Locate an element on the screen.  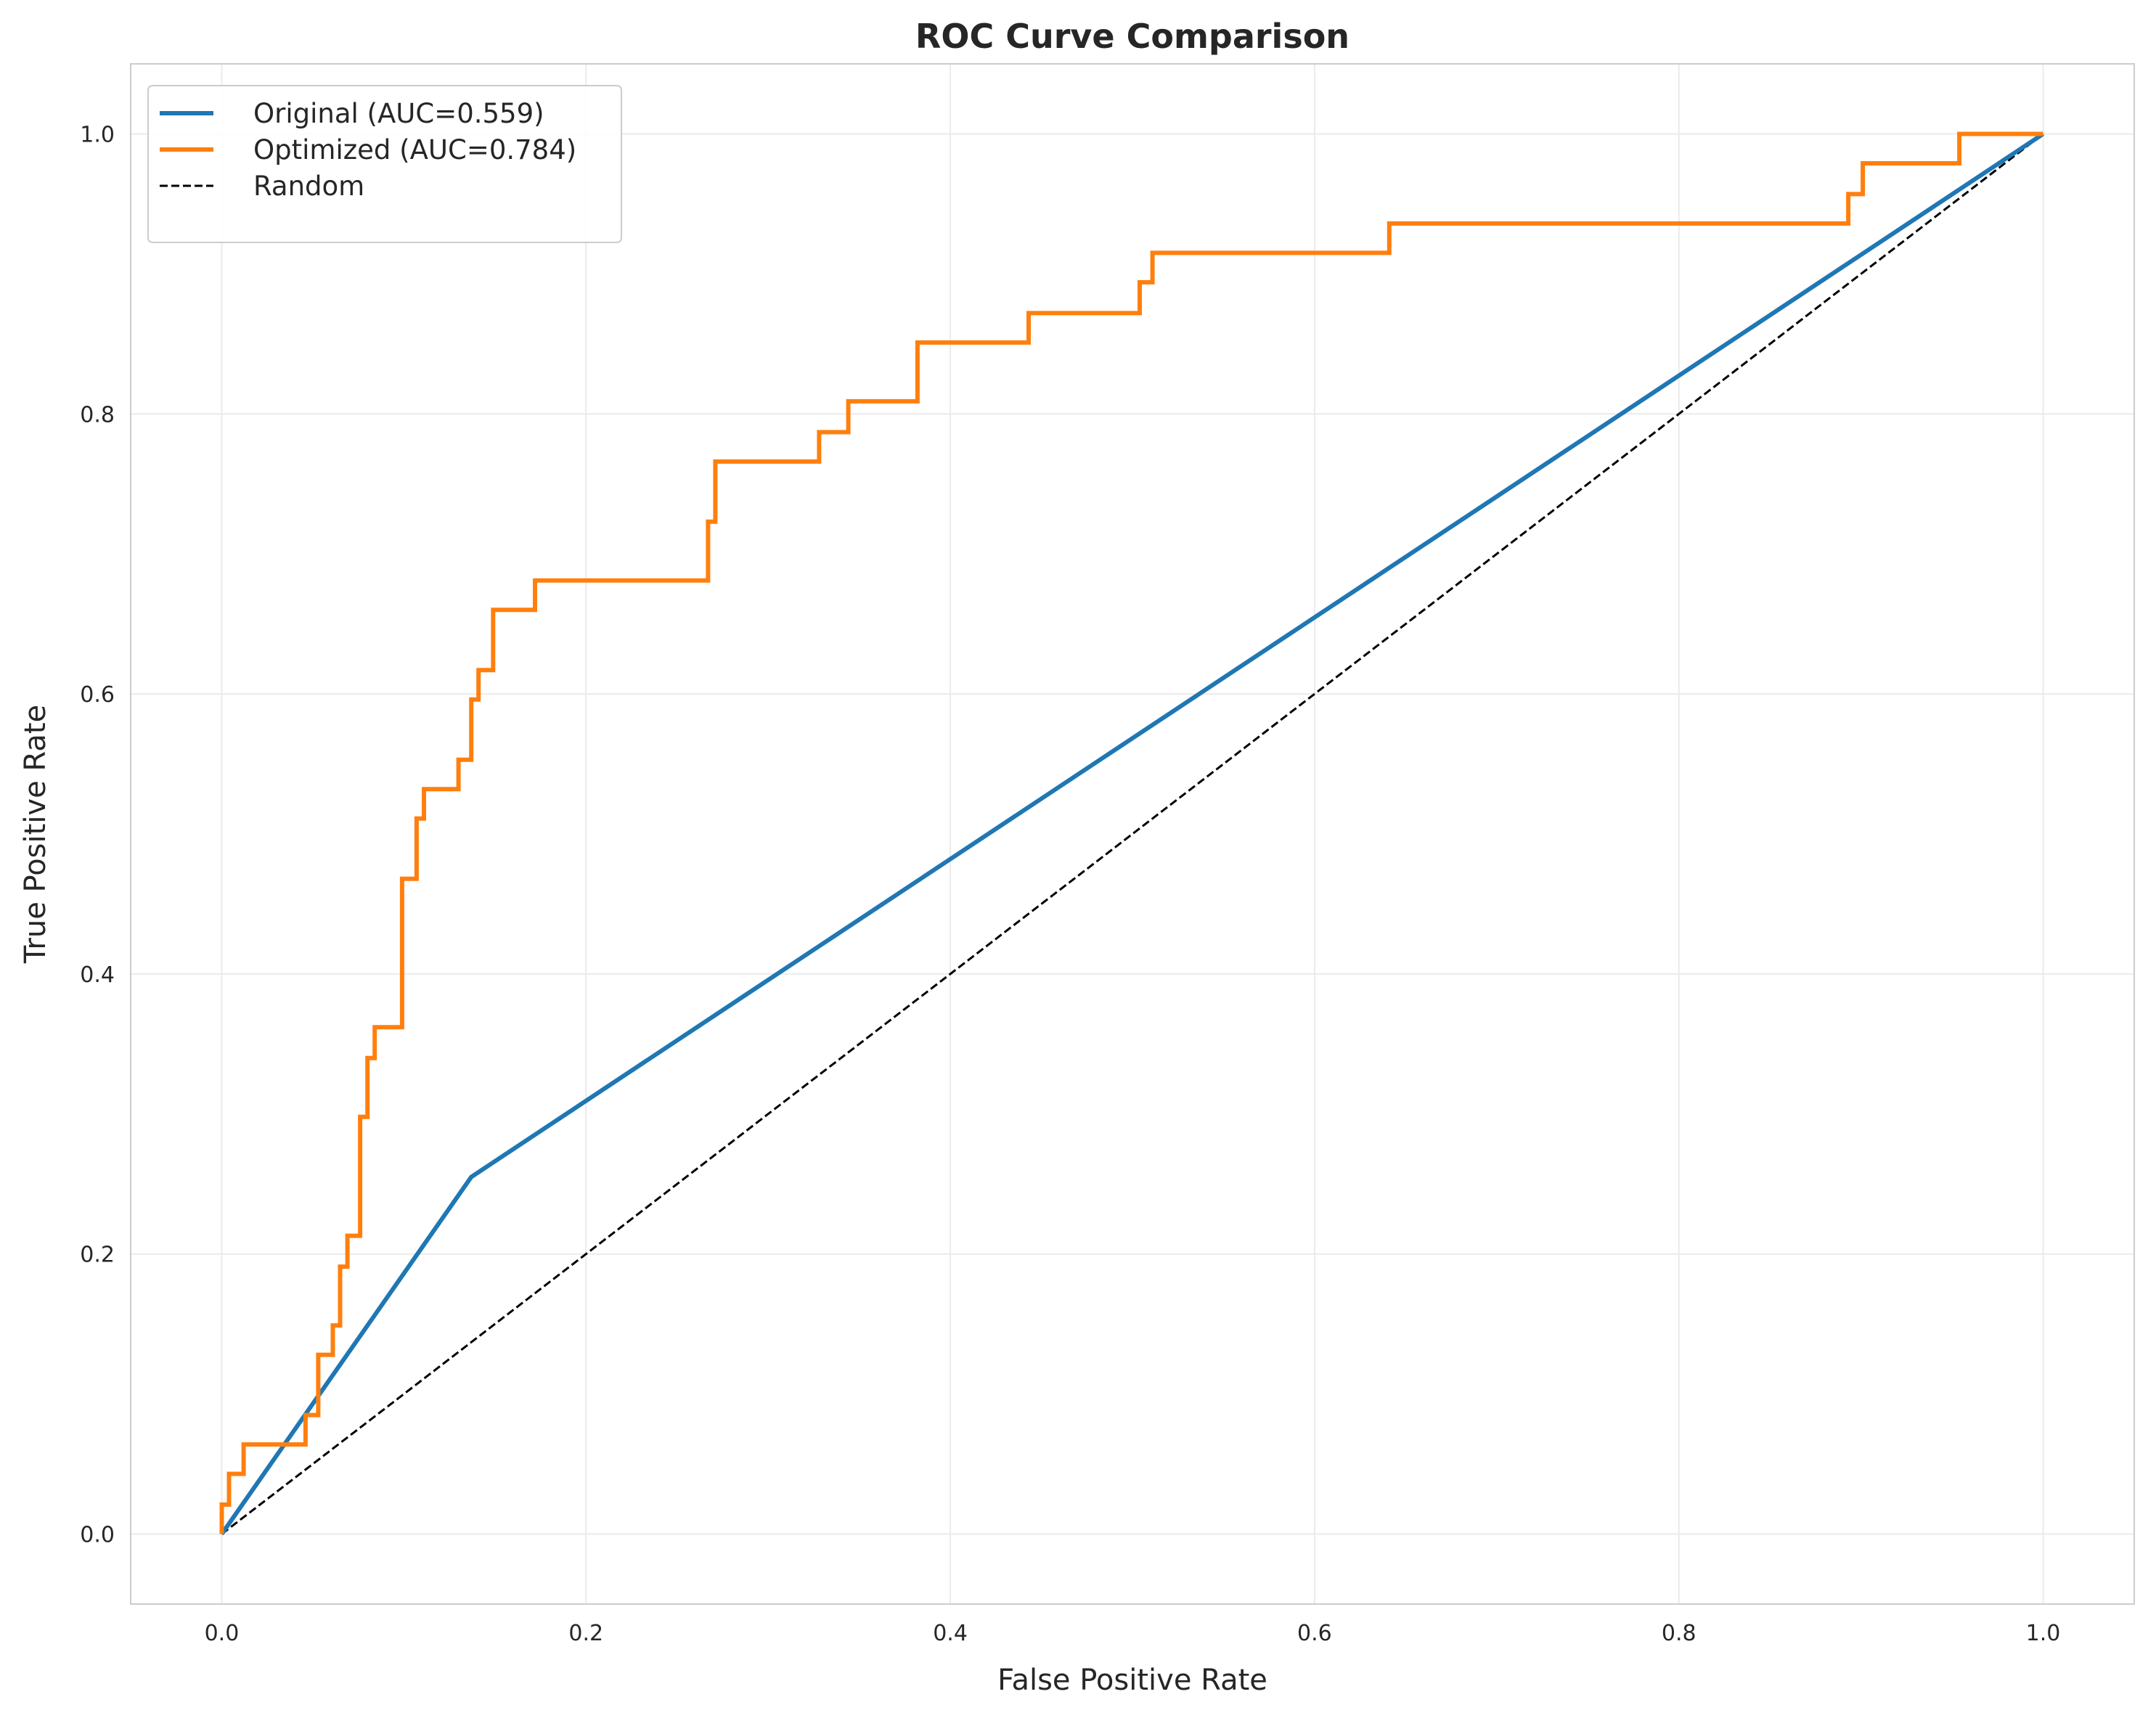
y-tick-label: 0.0 is located at coordinates (98, 1536).